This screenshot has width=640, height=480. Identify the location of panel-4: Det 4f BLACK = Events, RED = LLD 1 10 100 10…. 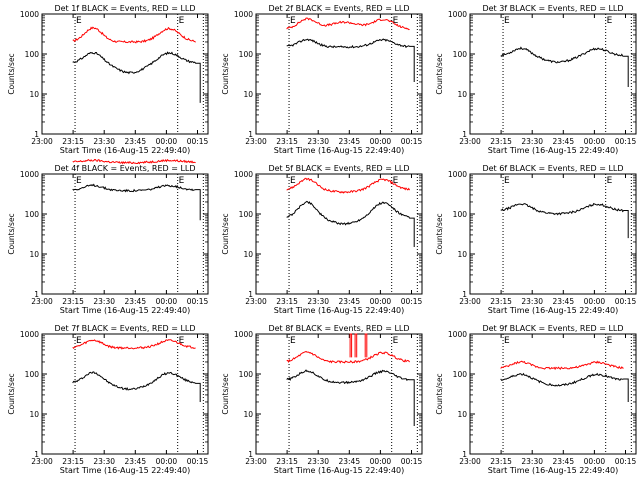
(108, 236).